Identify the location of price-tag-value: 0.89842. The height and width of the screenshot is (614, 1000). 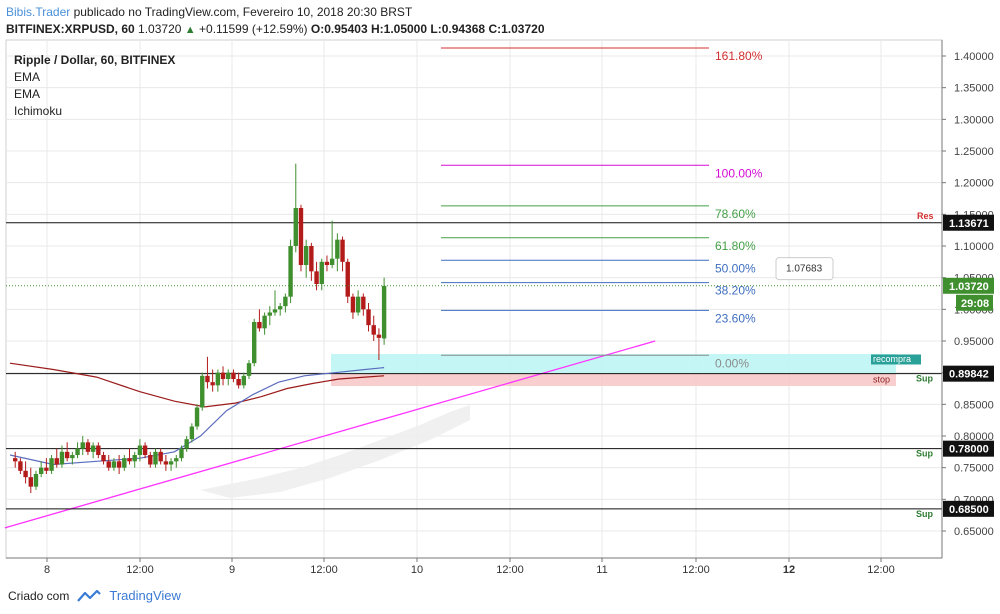
(969, 375).